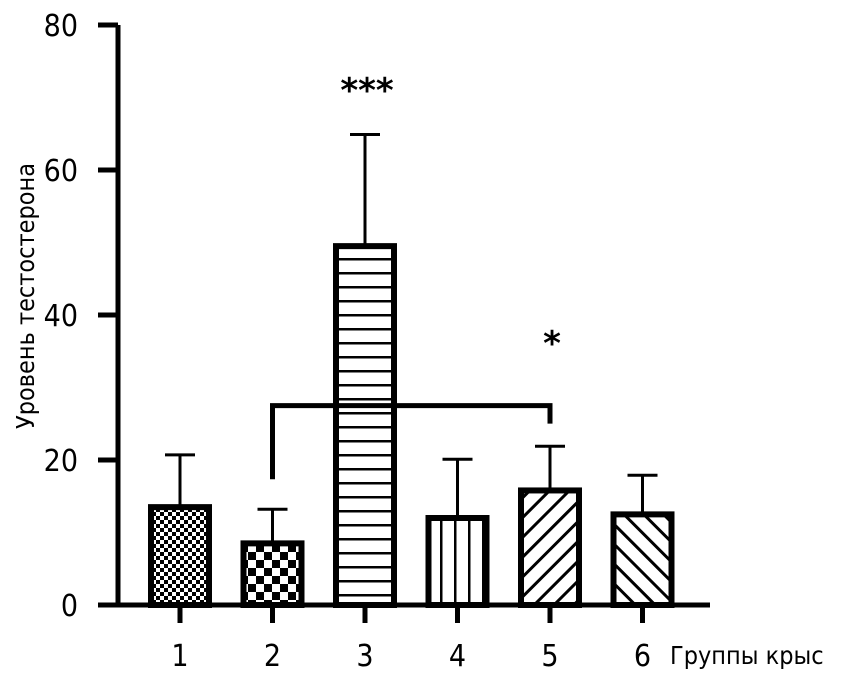  What do you see at coordinates (61, 316) in the screenshot?
I see `y-tick-label-40: 40` at bounding box center [61, 316].